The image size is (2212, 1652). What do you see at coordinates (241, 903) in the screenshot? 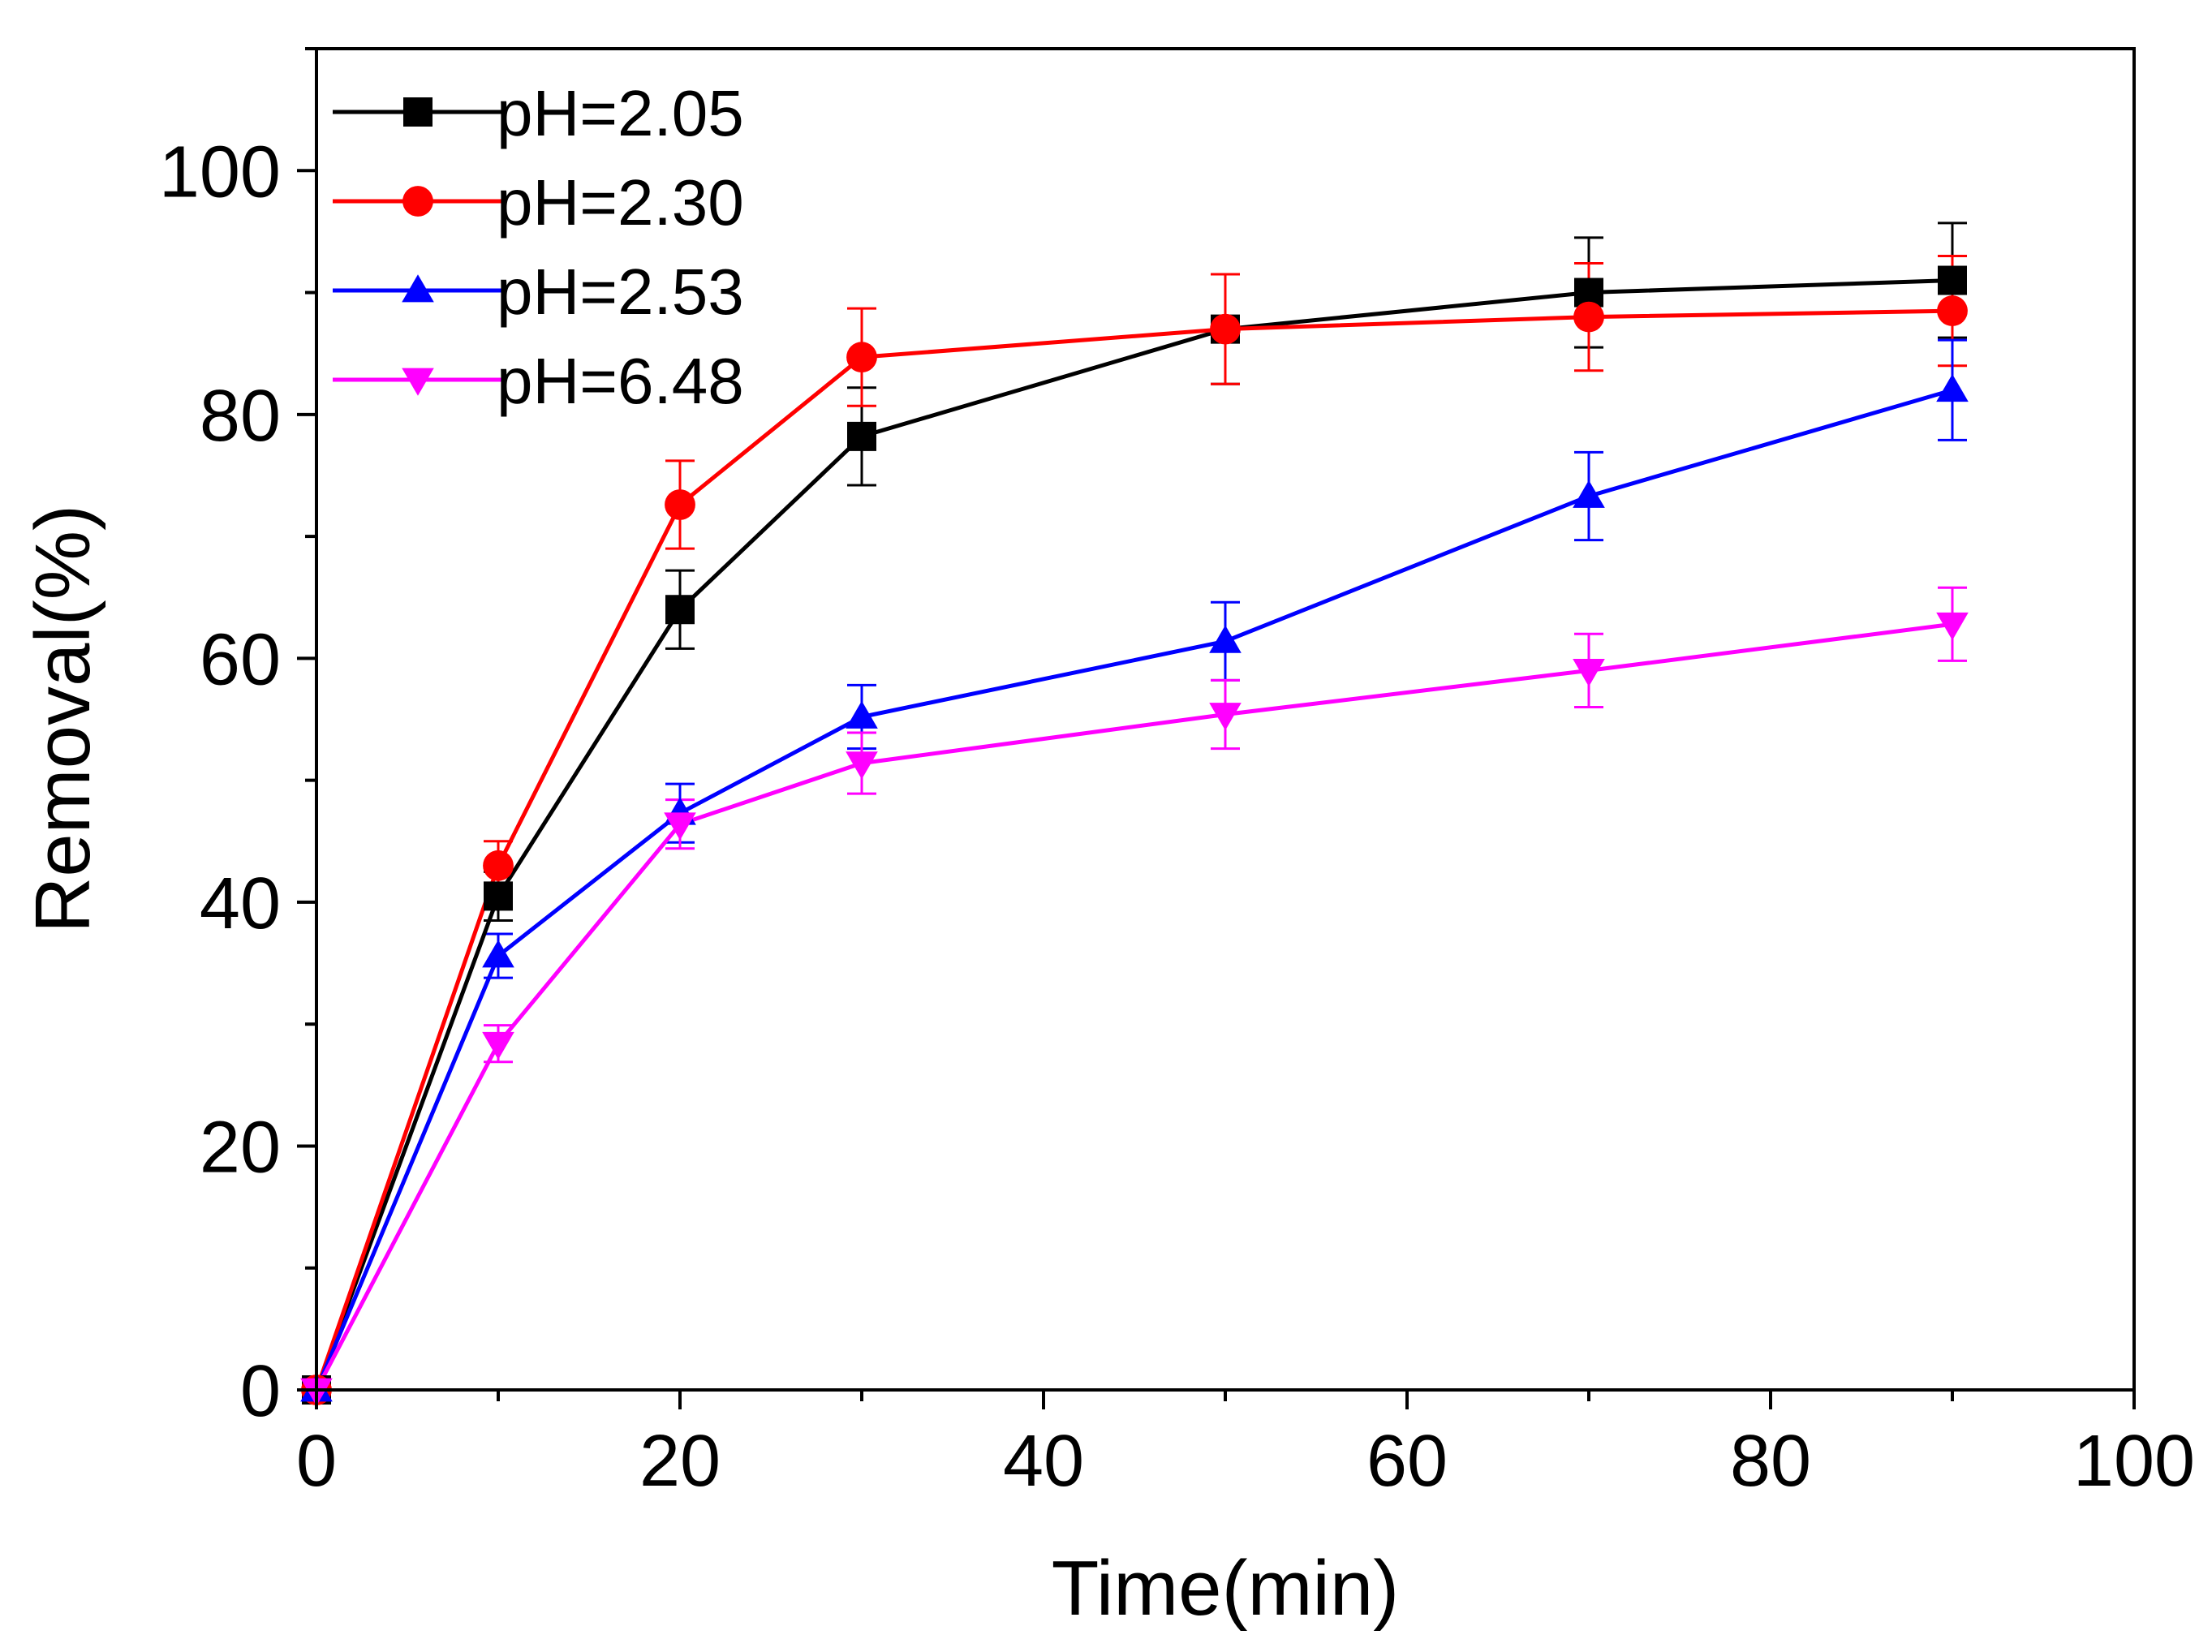
I see `y-tick-label: 40` at bounding box center [241, 903].